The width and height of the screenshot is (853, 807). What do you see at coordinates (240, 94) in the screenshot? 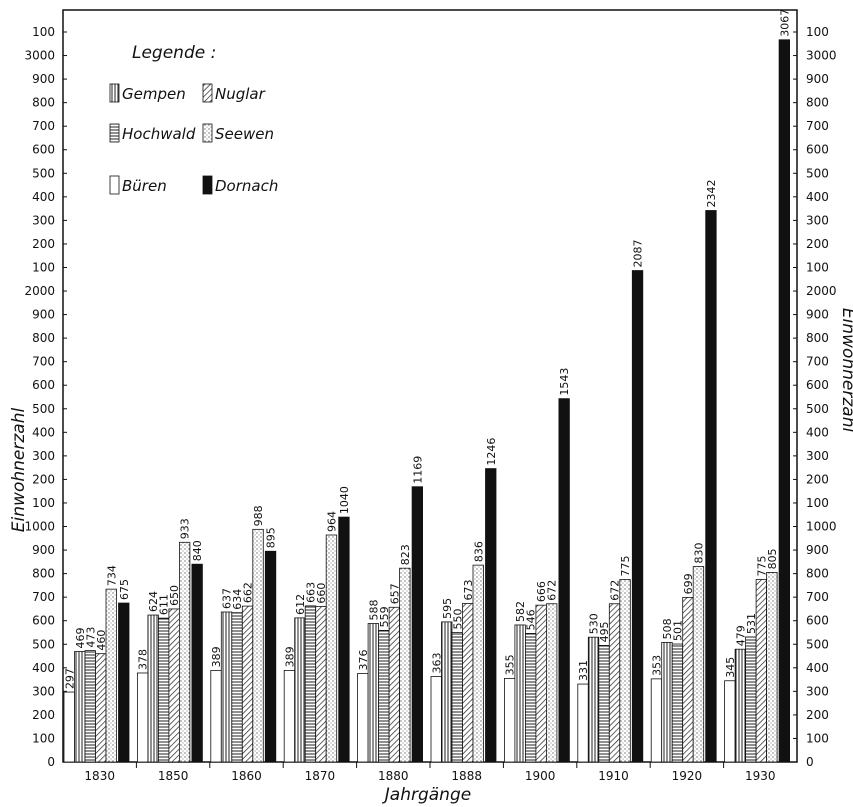
I see `legend-label-nuglar: Nuglar` at bounding box center [240, 94].